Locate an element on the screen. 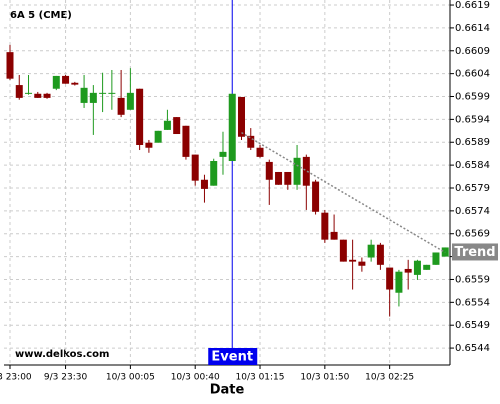 The image size is (500, 404). event-label: Event is located at coordinates (232, 357).